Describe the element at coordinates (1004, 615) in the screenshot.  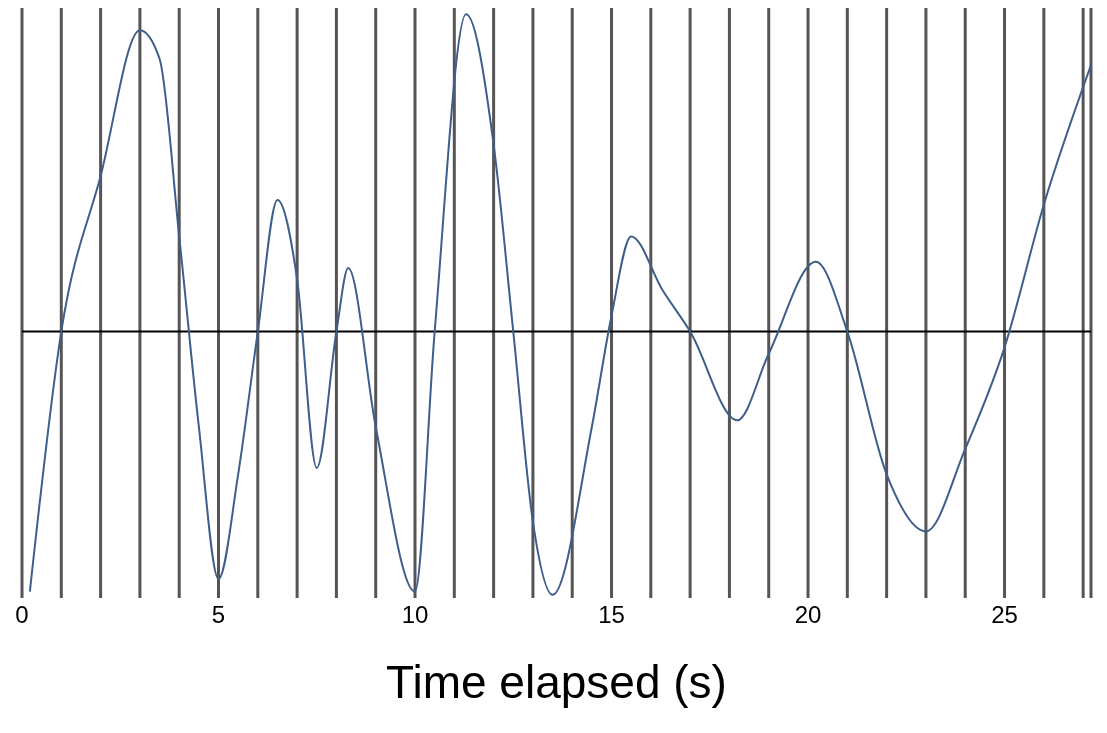
I see `x-tick-label: 25` at that location.